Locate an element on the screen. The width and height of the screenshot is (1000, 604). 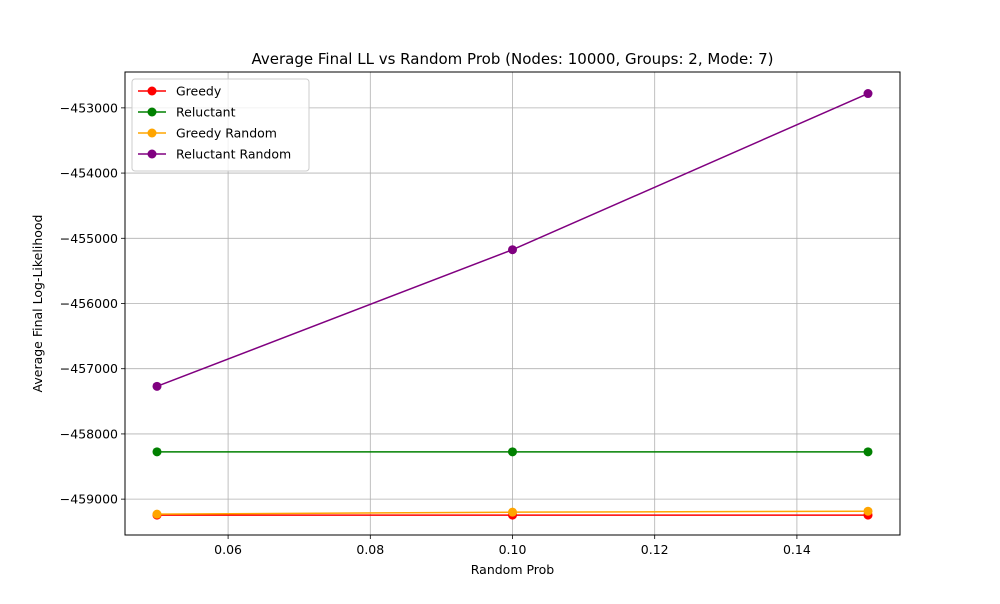
legend-marker-greedy is located at coordinates (152, 91).